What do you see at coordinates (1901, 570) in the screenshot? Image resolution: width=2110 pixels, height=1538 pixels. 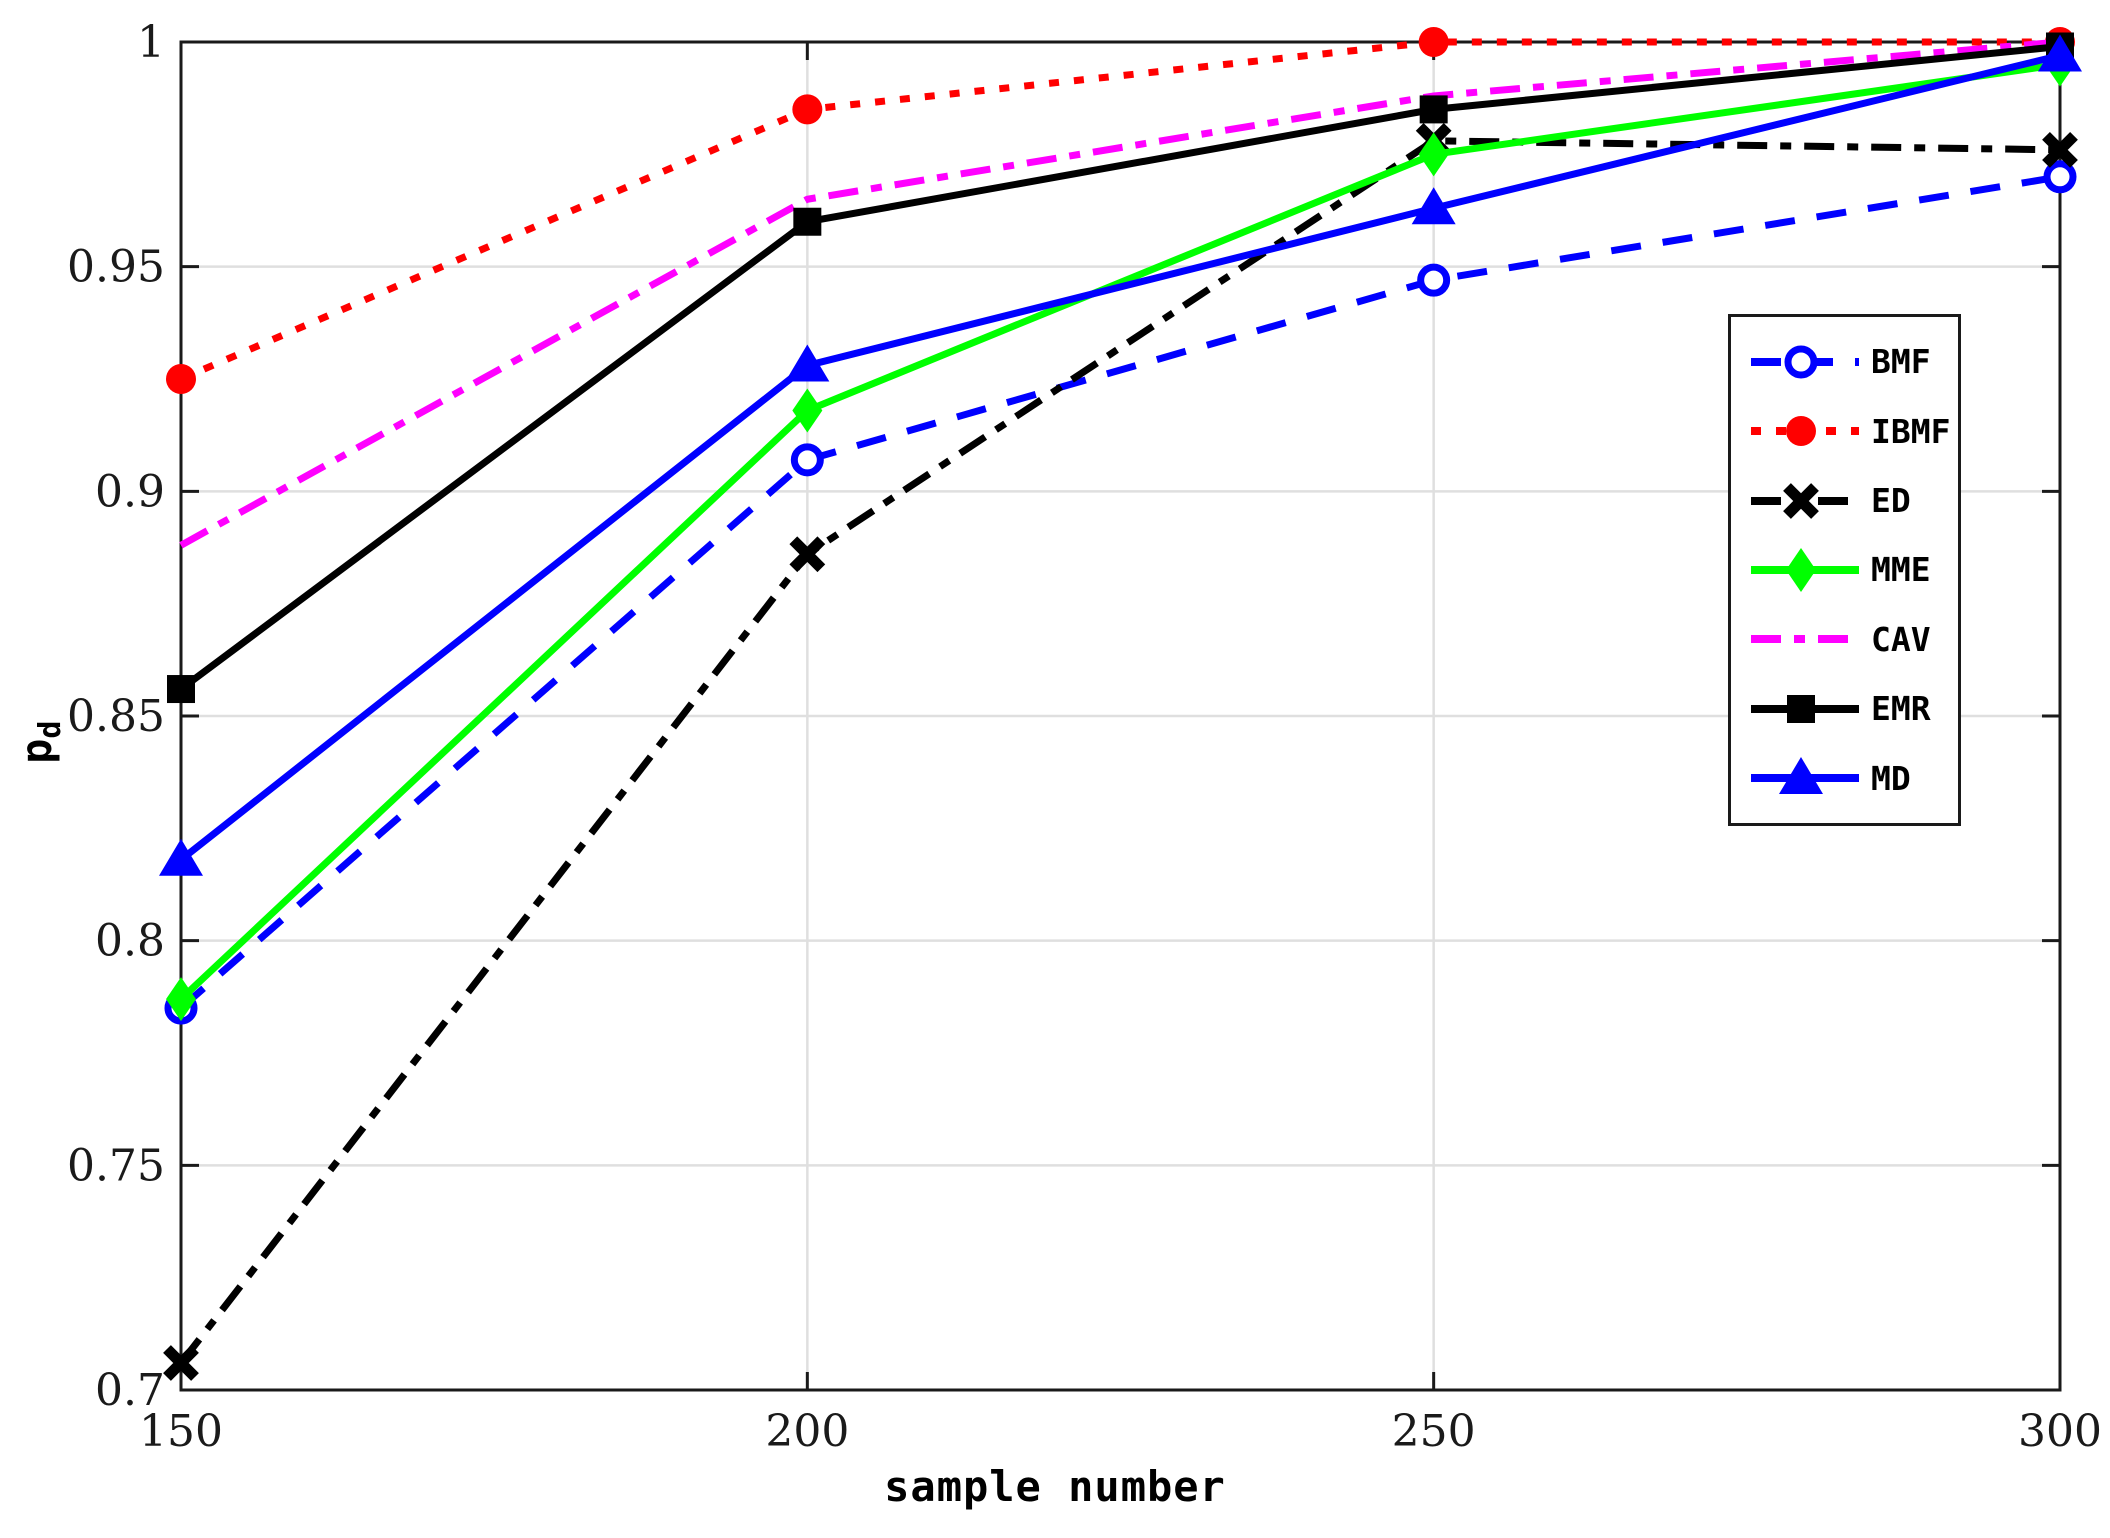 I see `legend-label: MME` at bounding box center [1901, 570].